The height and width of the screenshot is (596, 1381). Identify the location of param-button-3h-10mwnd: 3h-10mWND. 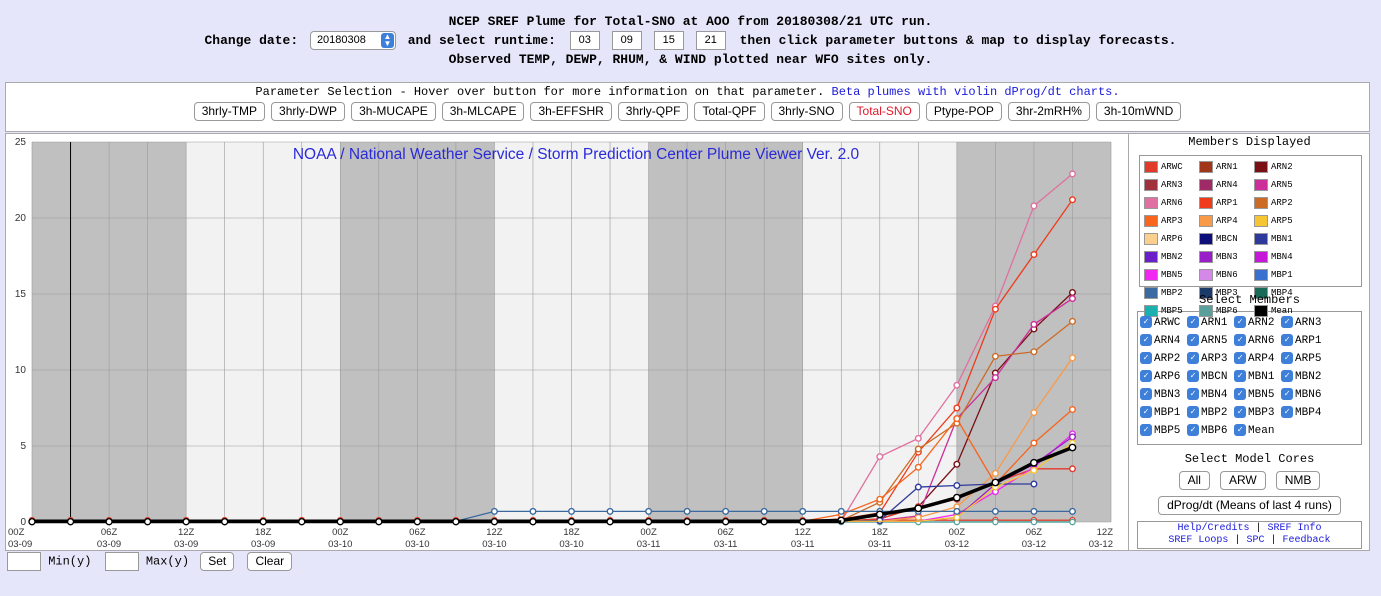
(1138, 111).